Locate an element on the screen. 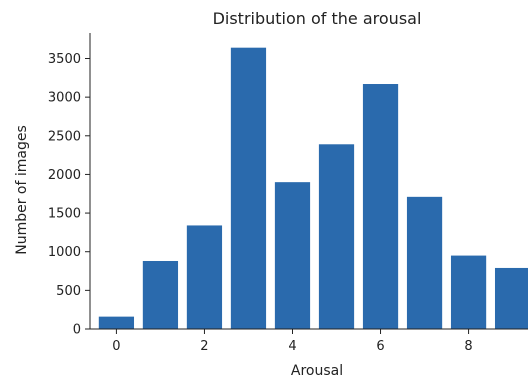  y-tick-label: 1500 is located at coordinates (64, 214).